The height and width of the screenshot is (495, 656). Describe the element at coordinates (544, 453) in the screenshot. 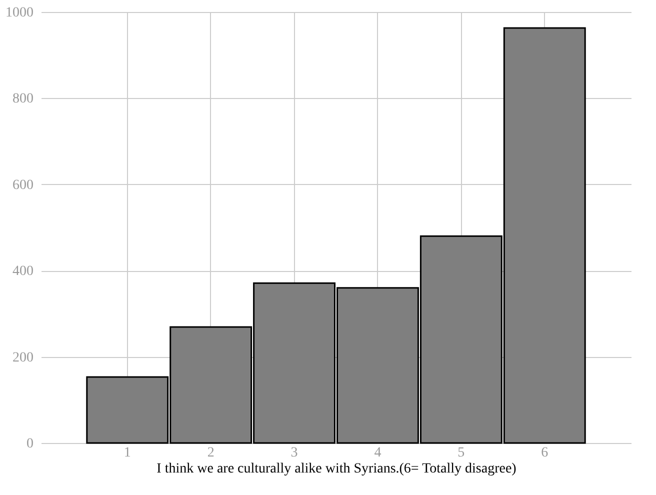

I see `x-tick-label: 6` at that location.